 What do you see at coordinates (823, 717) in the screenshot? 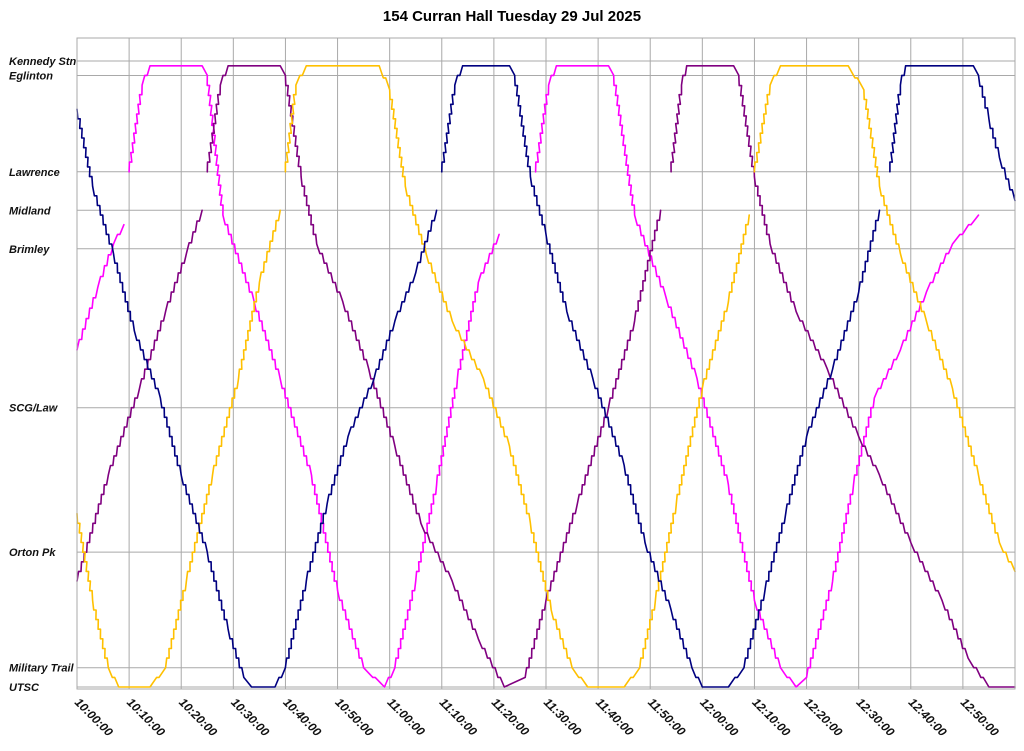
I see `x-tick-label: 12:20:00` at bounding box center [823, 717].